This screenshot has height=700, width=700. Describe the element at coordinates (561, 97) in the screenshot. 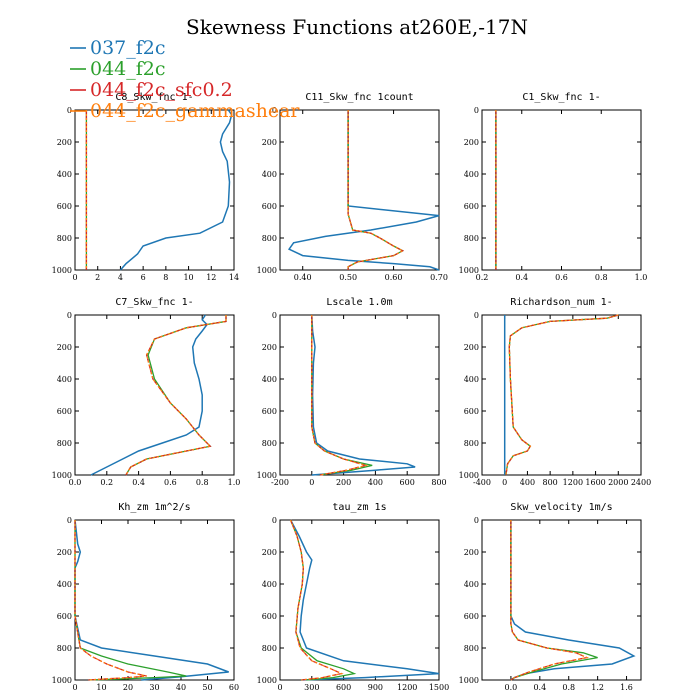

I see `panel-title: C1_Skw_fnc 1-` at that location.